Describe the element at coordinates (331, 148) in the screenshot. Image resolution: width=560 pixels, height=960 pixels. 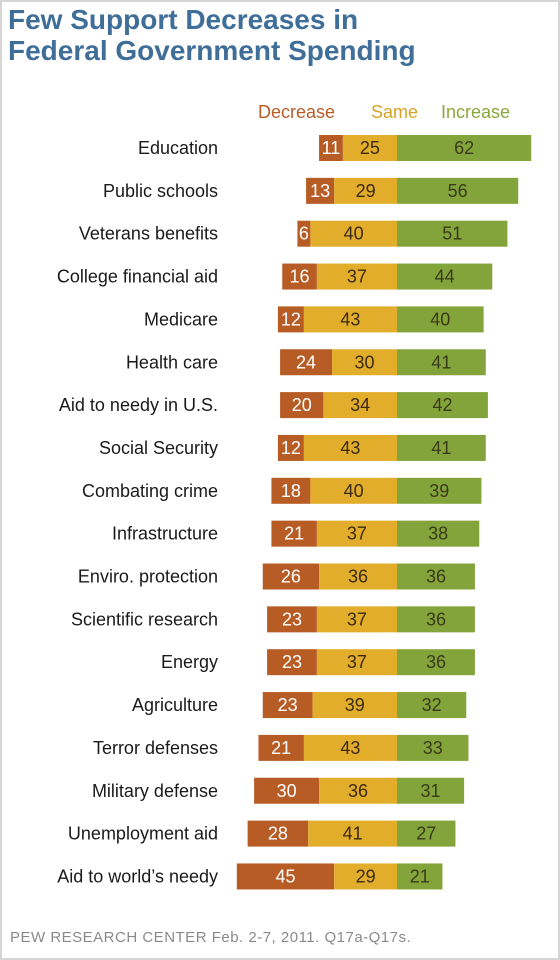
I see `value-label-decrease-education: 11` at that location.